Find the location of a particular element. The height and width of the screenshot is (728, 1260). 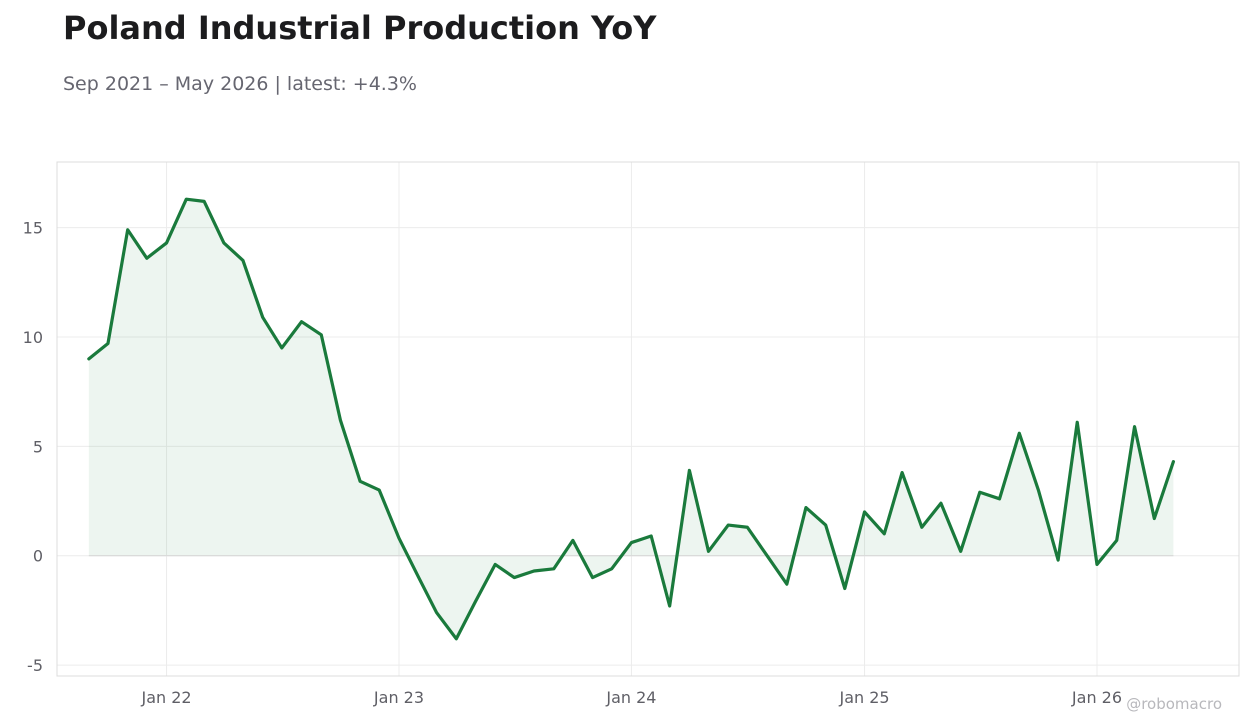

x-tick-label: Jan 24 is located at coordinates (630, 697).